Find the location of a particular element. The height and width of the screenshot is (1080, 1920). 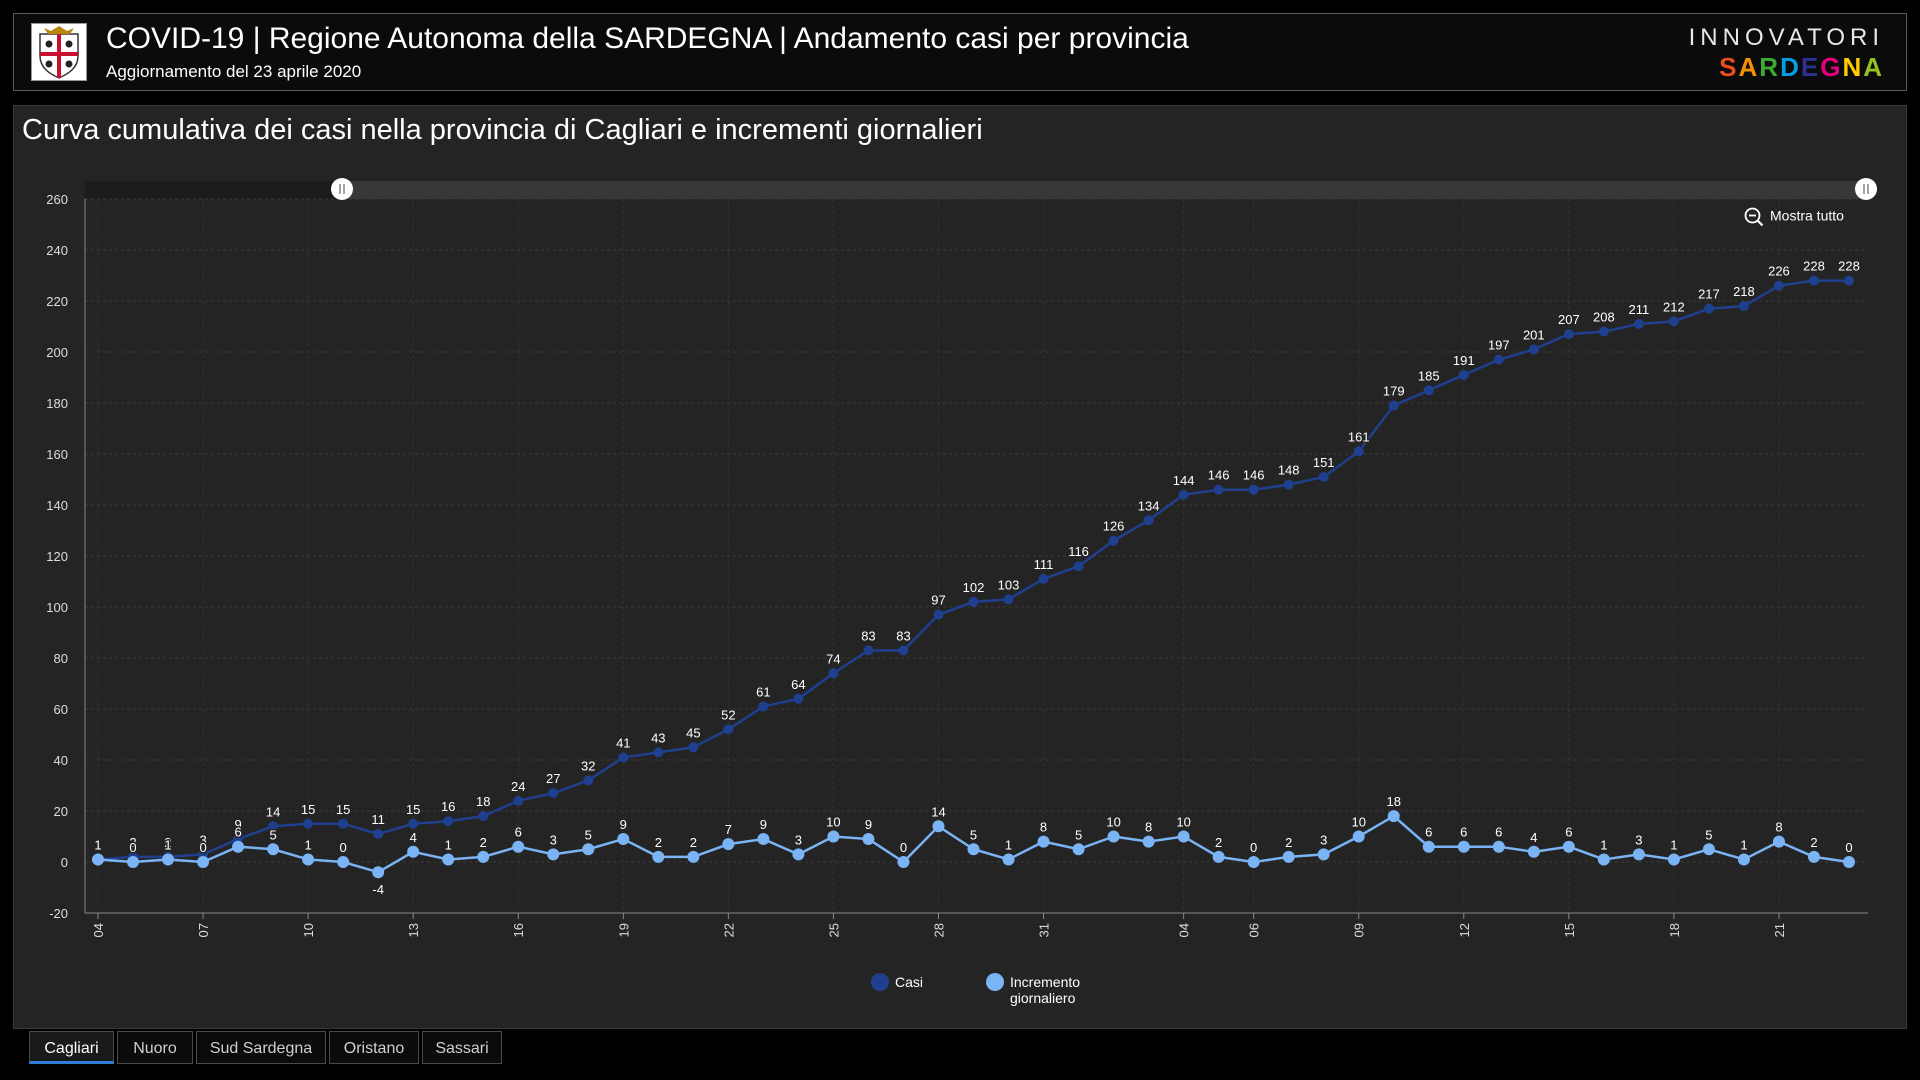

data-label: -4 is located at coordinates (378, 889).